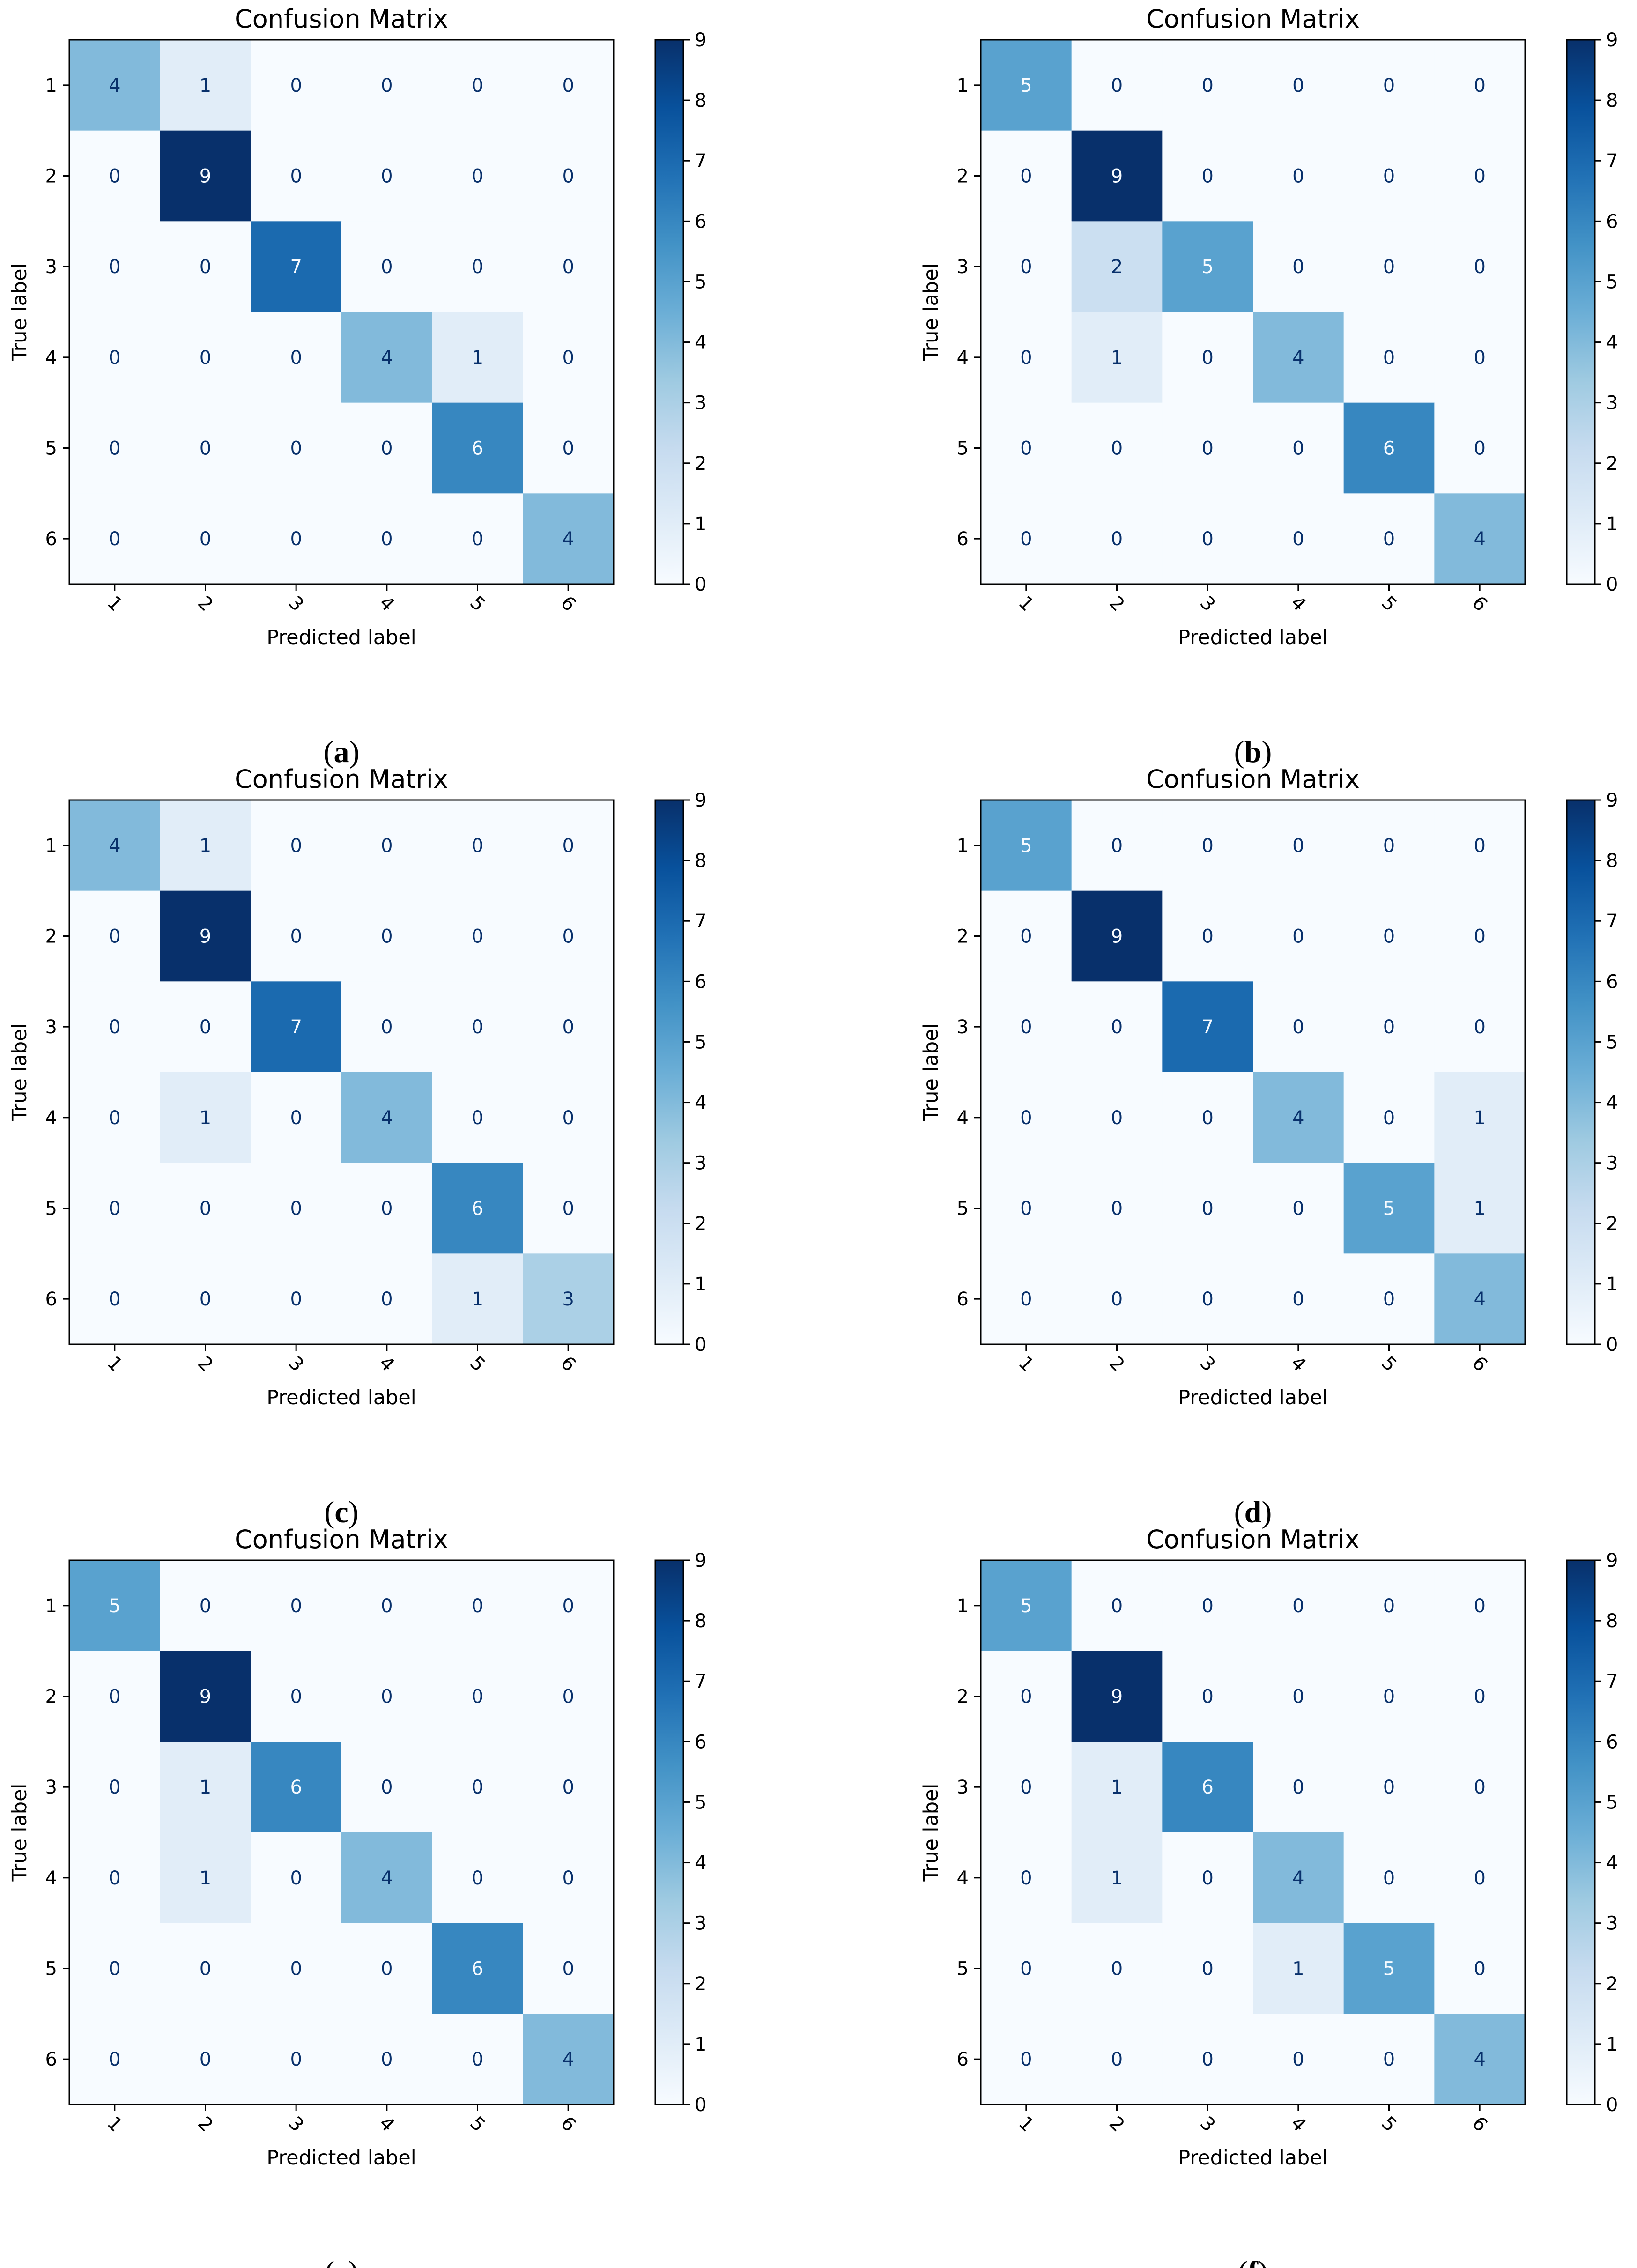 The image size is (1637, 2268). What do you see at coordinates (296, 1787) in the screenshot?
I see `cell-value-label: 6` at bounding box center [296, 1787].